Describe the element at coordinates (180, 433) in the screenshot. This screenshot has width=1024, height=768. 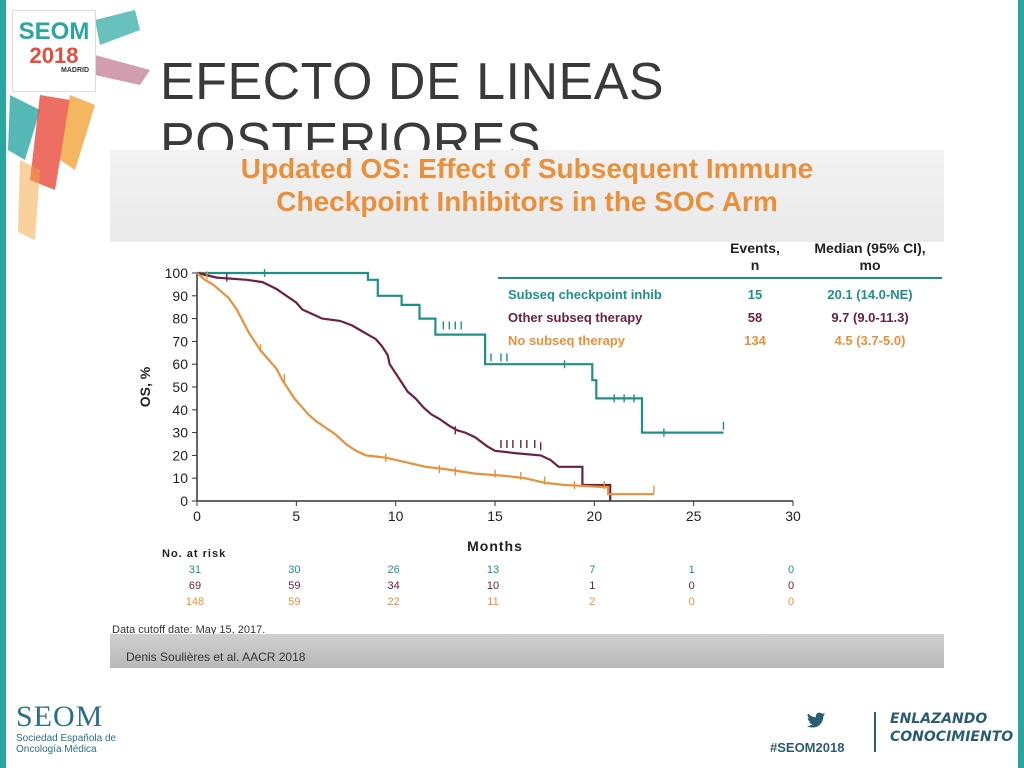
I see `y-tick-label: 30` at that location.